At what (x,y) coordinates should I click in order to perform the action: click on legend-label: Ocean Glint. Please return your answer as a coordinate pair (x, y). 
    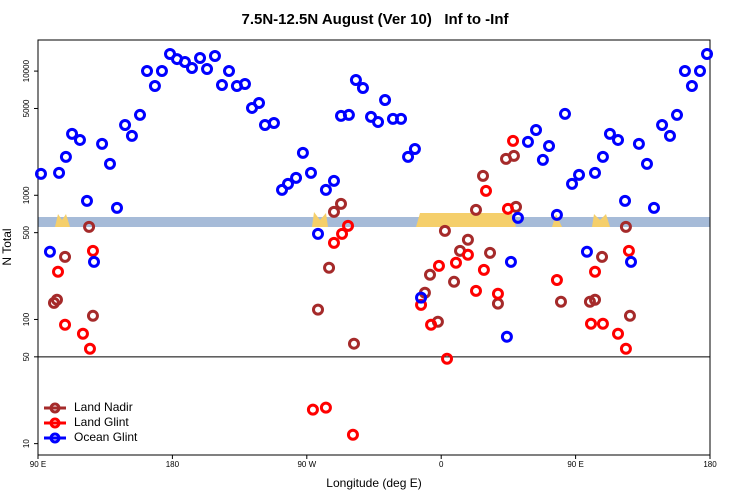
    Looking at the image, I should click on (106, 437).